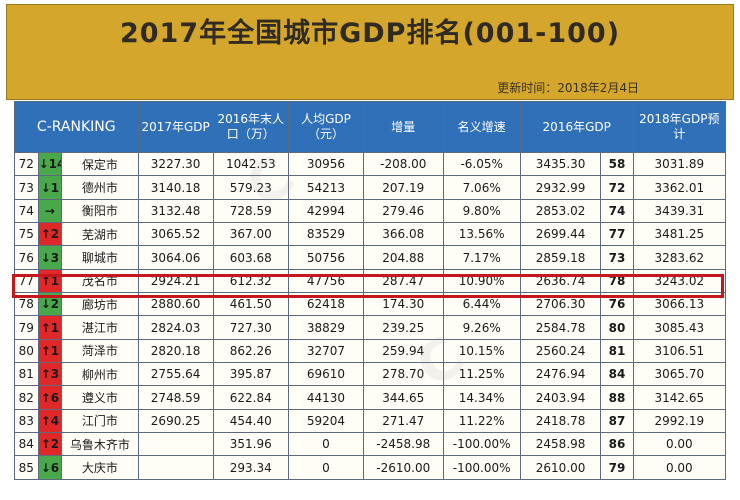  I want to click on increase-cell: -2458.98, so click(403, 444).